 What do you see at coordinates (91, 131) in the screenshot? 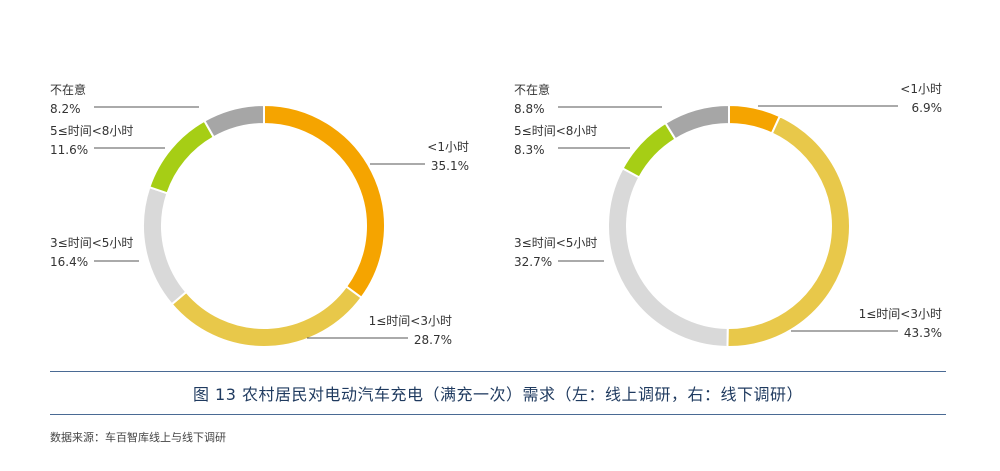
I see `slice-label-0-3: 5≤时间<8小时` at bounding box center [91, 131].